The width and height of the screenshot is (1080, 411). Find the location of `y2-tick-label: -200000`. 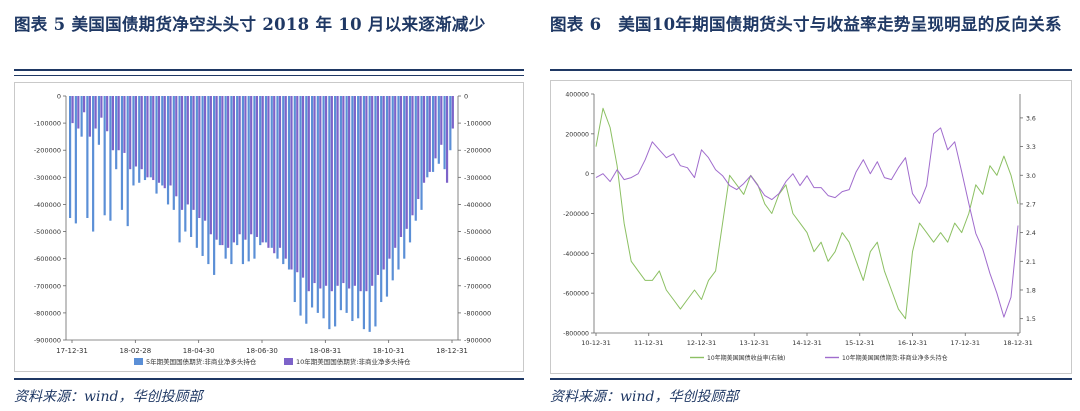

y2-tick-label: -200000 is located at coordinates (477, 151).